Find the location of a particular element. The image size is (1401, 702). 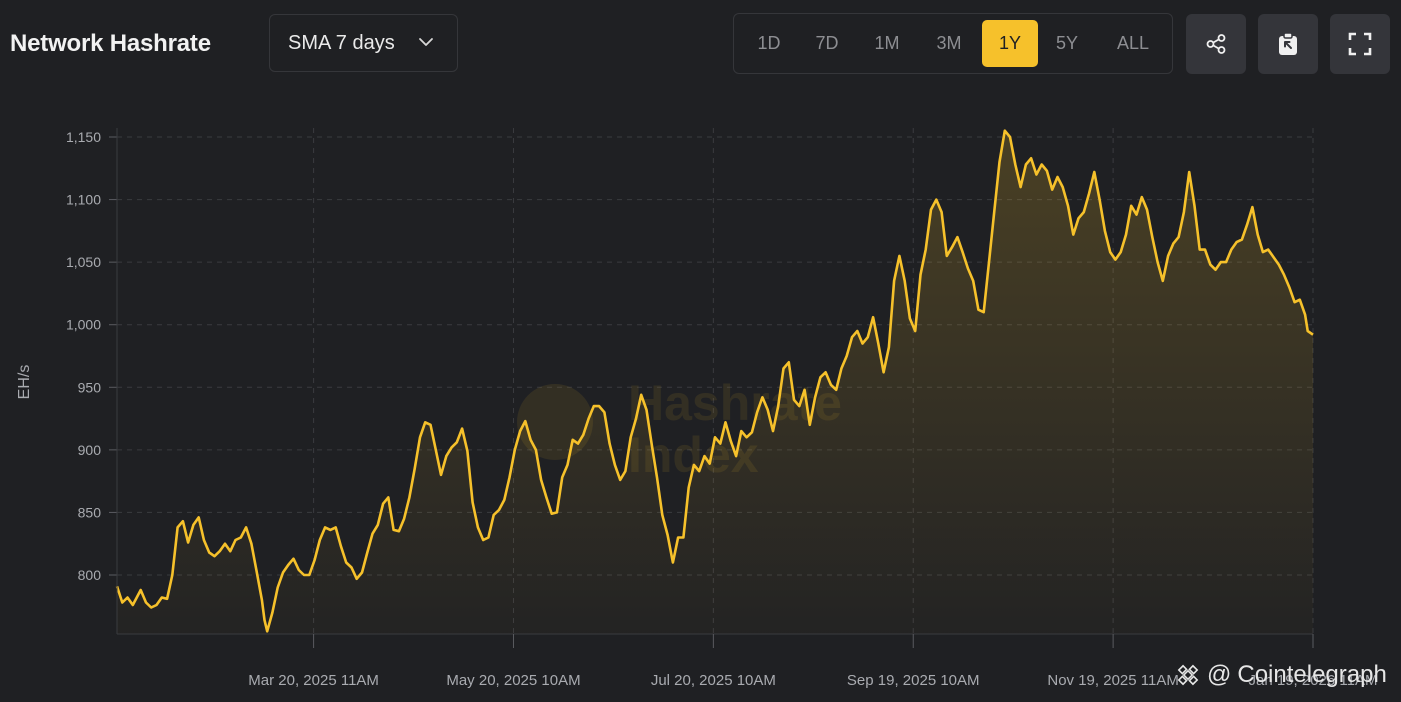

credit-name: Cointelegraph is located at coordinates (1312, 674).